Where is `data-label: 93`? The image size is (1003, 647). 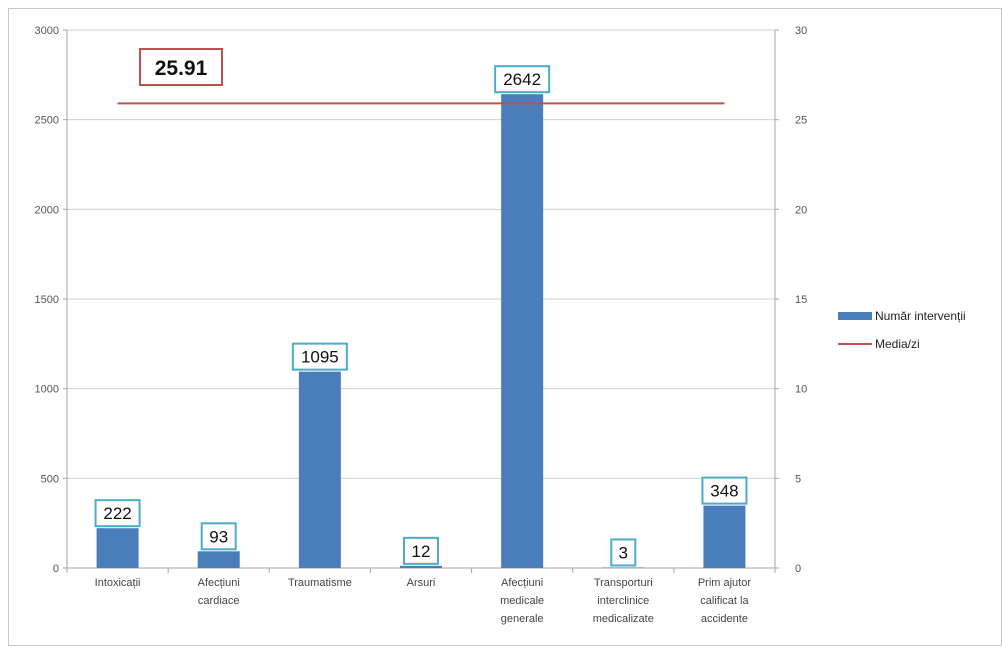 data-label: 93 is located at coordinates (218, 536).